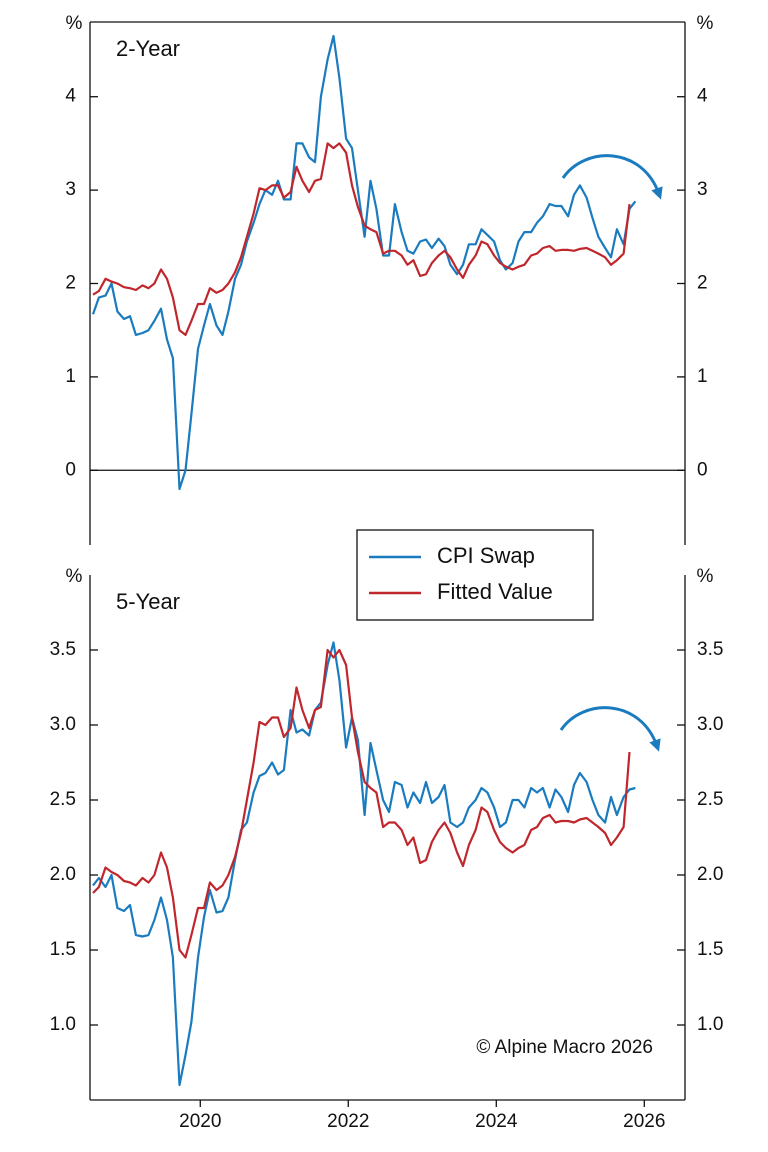  I want to click on y-tick-label: 3.0, so click(63, 724).